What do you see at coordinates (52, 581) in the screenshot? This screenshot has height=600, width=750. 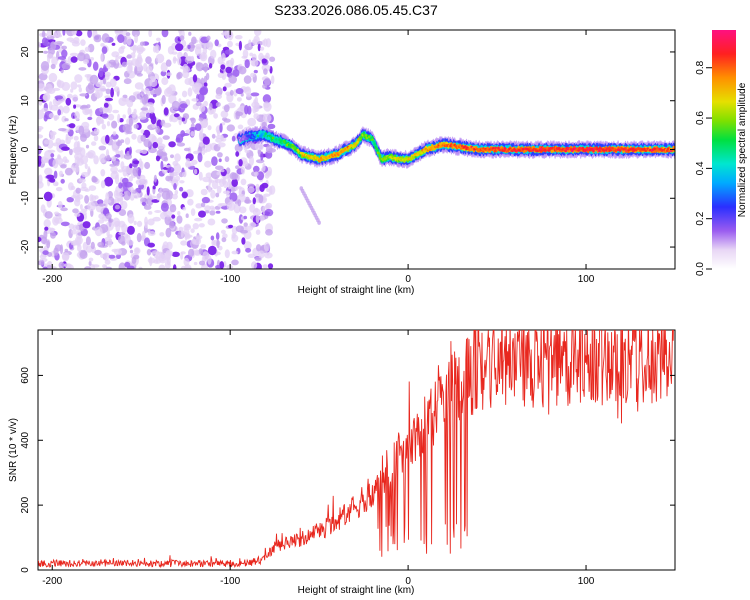 I see `snr-x-tick-label: -200` at bounding box center [52, 581].